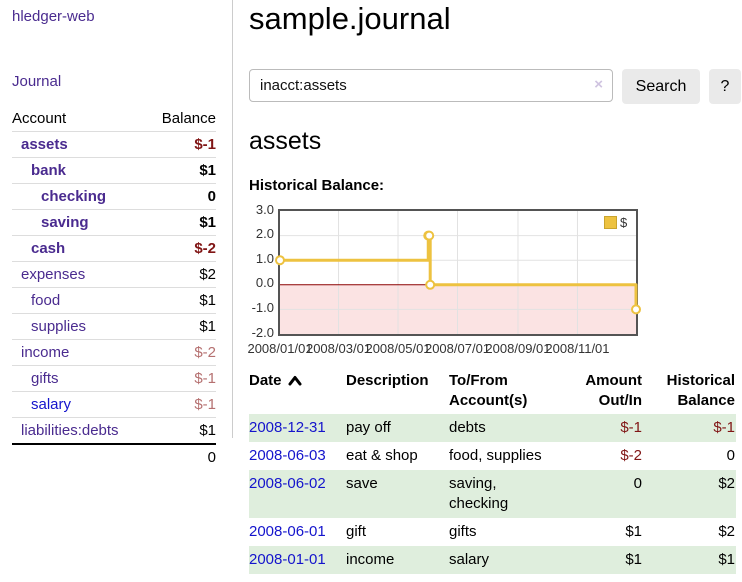 This screenshot has height=582, width=742. Describe the element at coordinates (350, 18) in the screenshot. I see `page-title: sample.journal` at that location.